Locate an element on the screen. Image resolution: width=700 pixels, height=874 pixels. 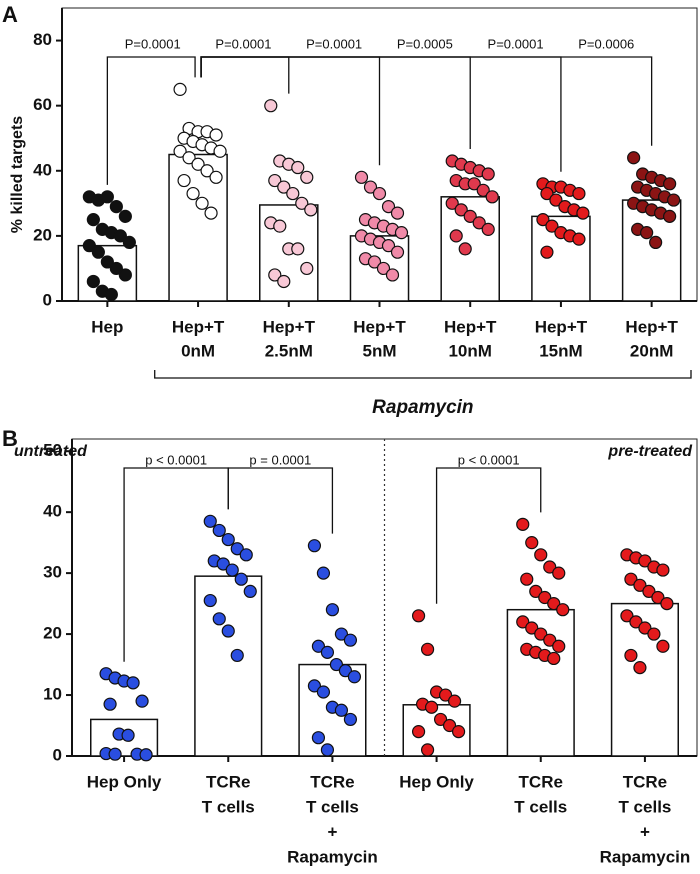
p-value: P=0.0001 is located at coordinates (334, 43).